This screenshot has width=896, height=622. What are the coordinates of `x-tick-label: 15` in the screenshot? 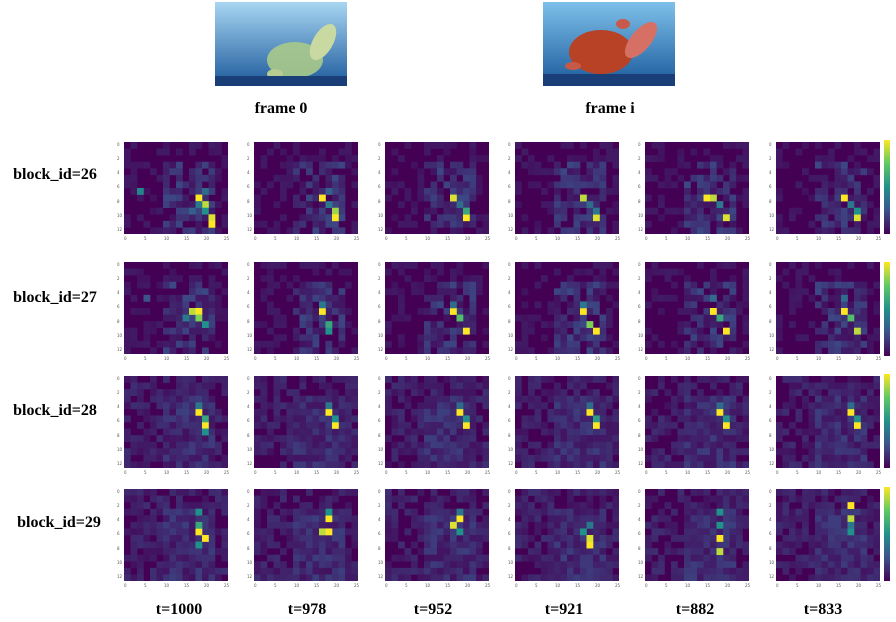 It's located at (578, 585).